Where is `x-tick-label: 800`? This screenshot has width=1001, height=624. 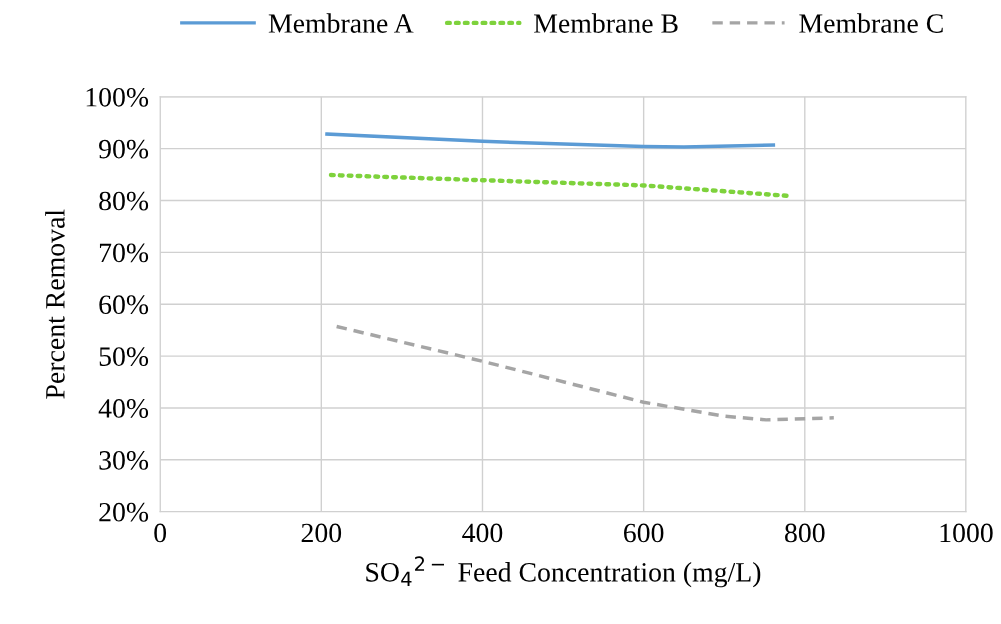 x-tick-label: 800 is located at coordinates (805, 533).